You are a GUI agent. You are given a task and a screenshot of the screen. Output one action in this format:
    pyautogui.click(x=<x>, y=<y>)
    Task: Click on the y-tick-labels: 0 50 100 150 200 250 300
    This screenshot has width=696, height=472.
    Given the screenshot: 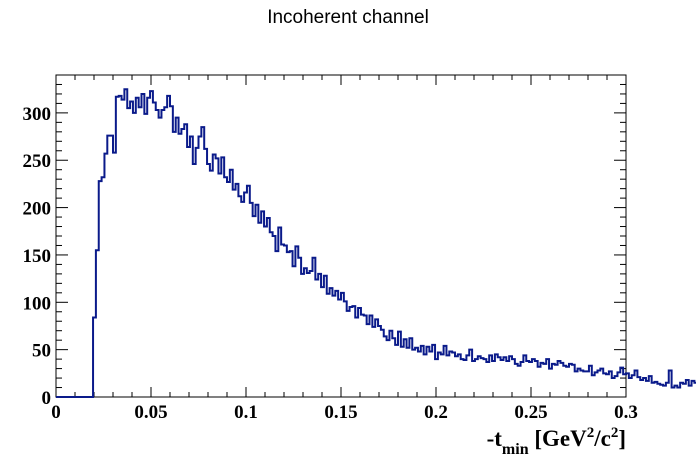 What is the action you would take?
    pyautogui.click(x=37, y=256)
    